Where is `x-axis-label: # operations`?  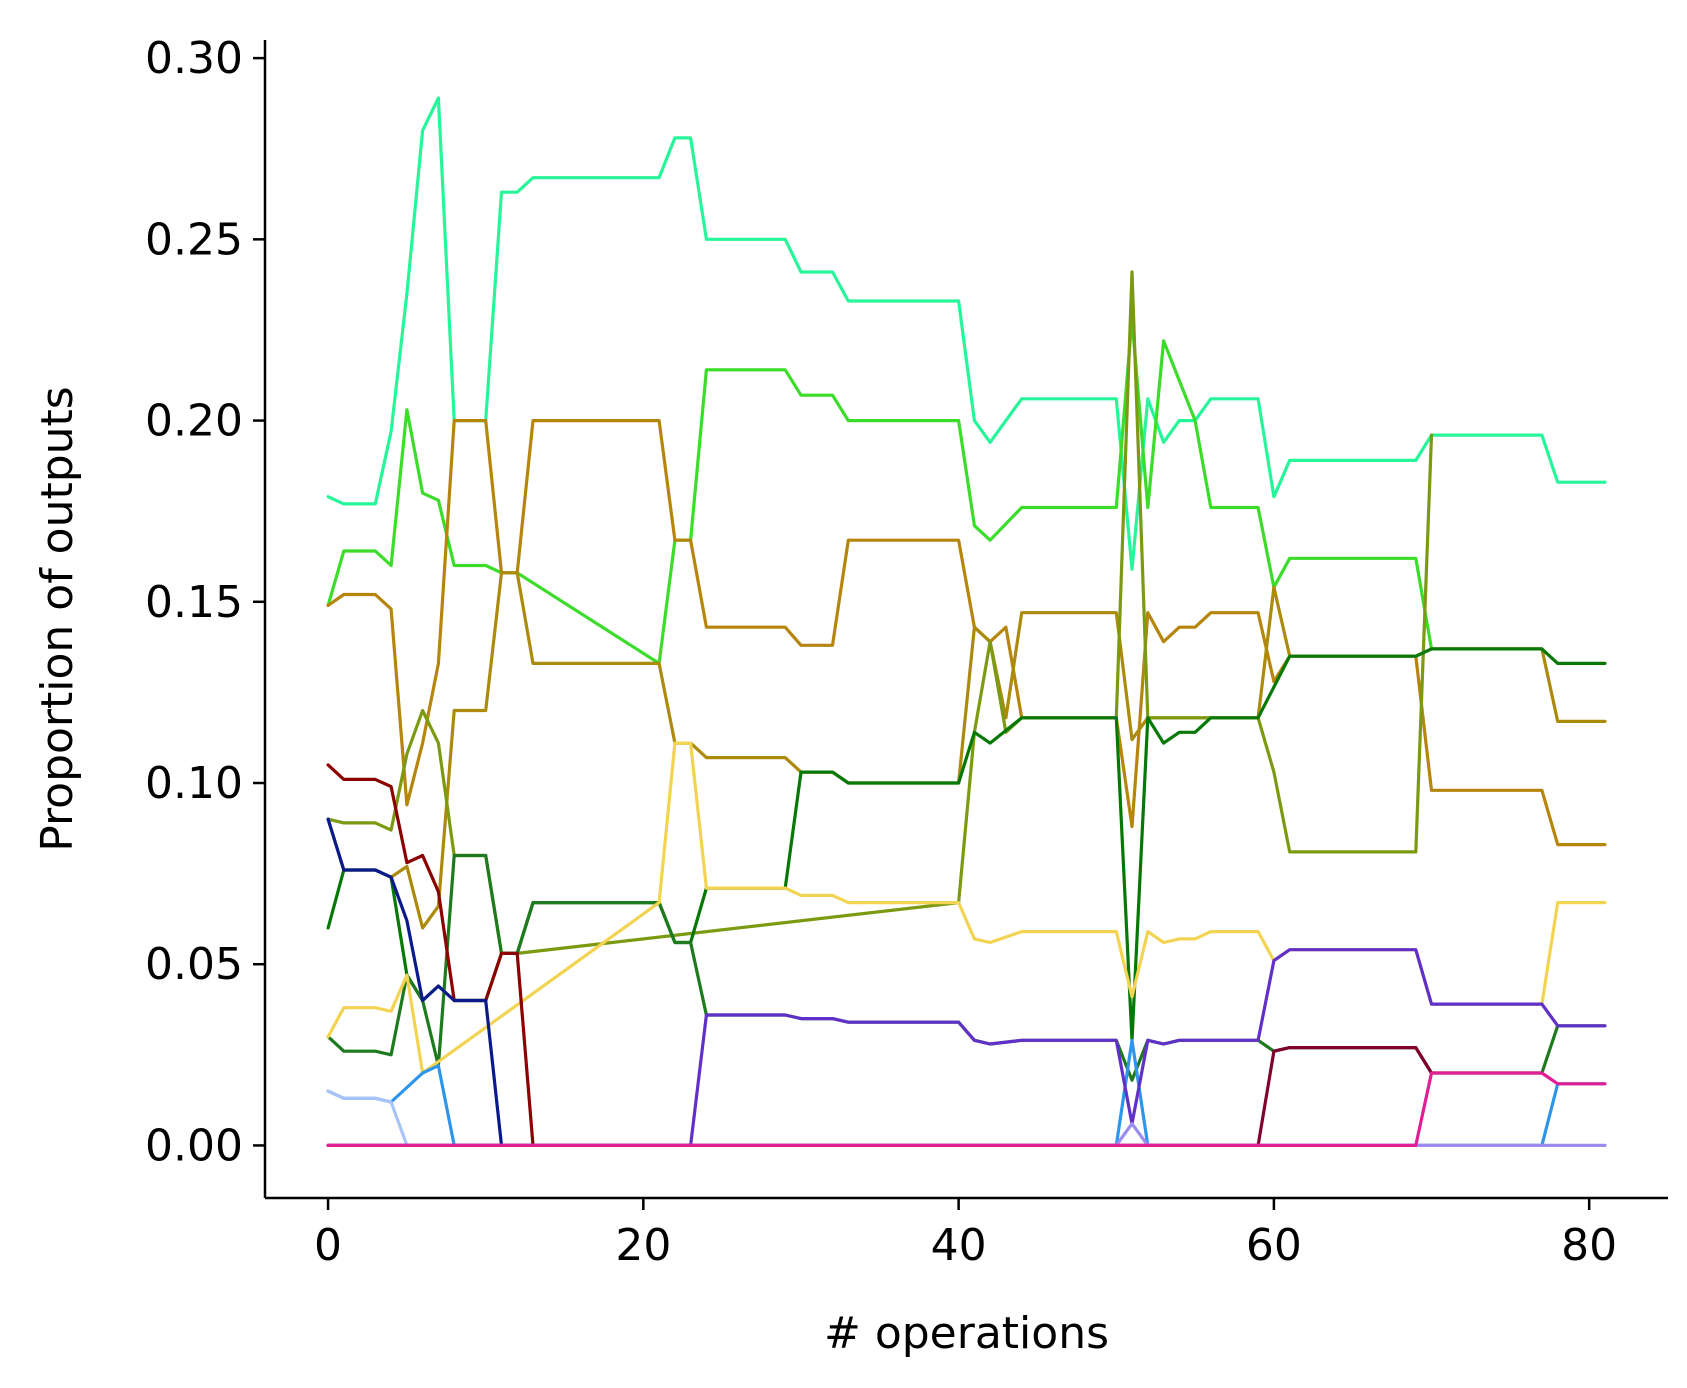
x-axis-label: # operations is located at coordinates (966, 1333).